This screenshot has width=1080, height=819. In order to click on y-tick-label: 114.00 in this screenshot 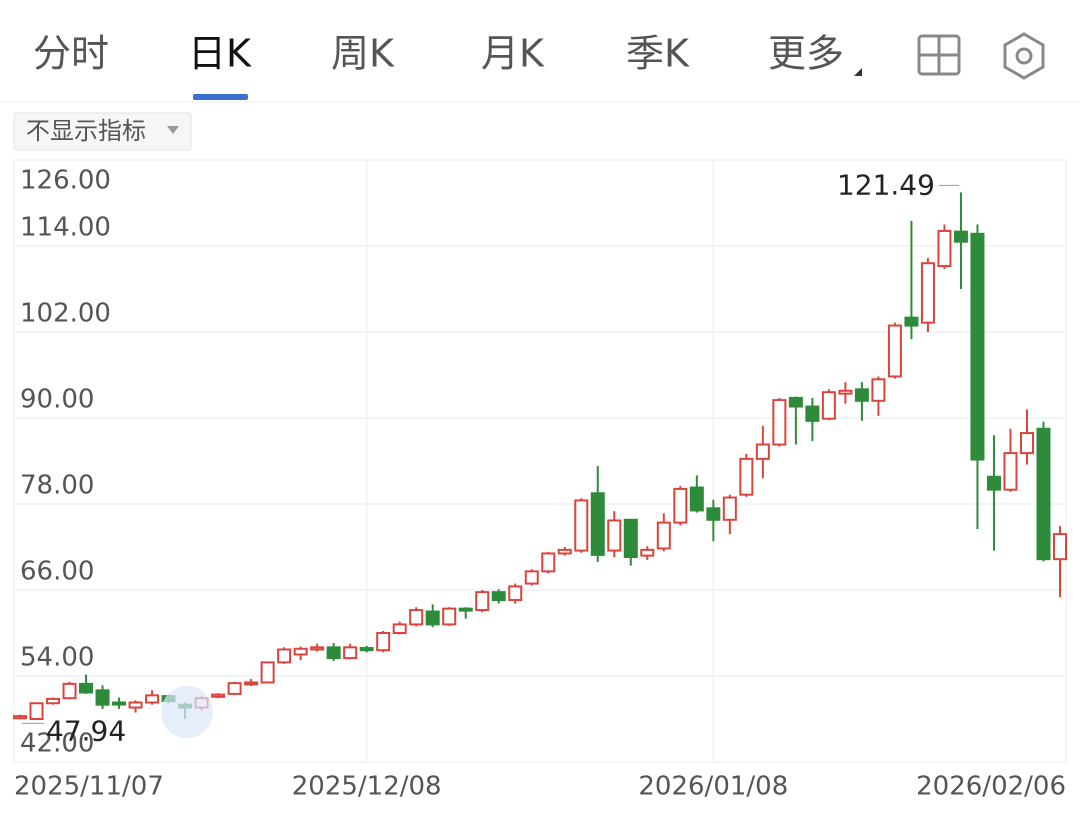, I will do `click(65, 228)`.